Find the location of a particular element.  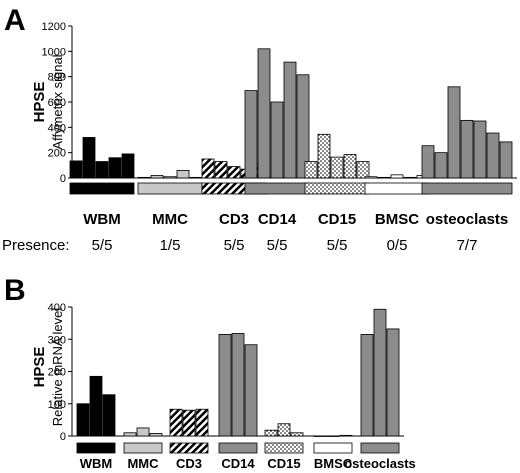

y-tick-label: 300 is located at coordinates (57, 340).